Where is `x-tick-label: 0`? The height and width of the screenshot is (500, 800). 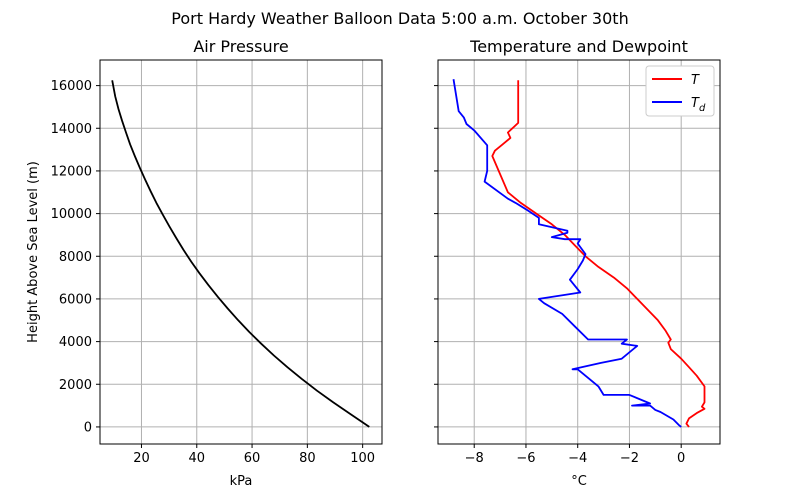
x-tick-label: 0 is located at coordinates (681, 458).